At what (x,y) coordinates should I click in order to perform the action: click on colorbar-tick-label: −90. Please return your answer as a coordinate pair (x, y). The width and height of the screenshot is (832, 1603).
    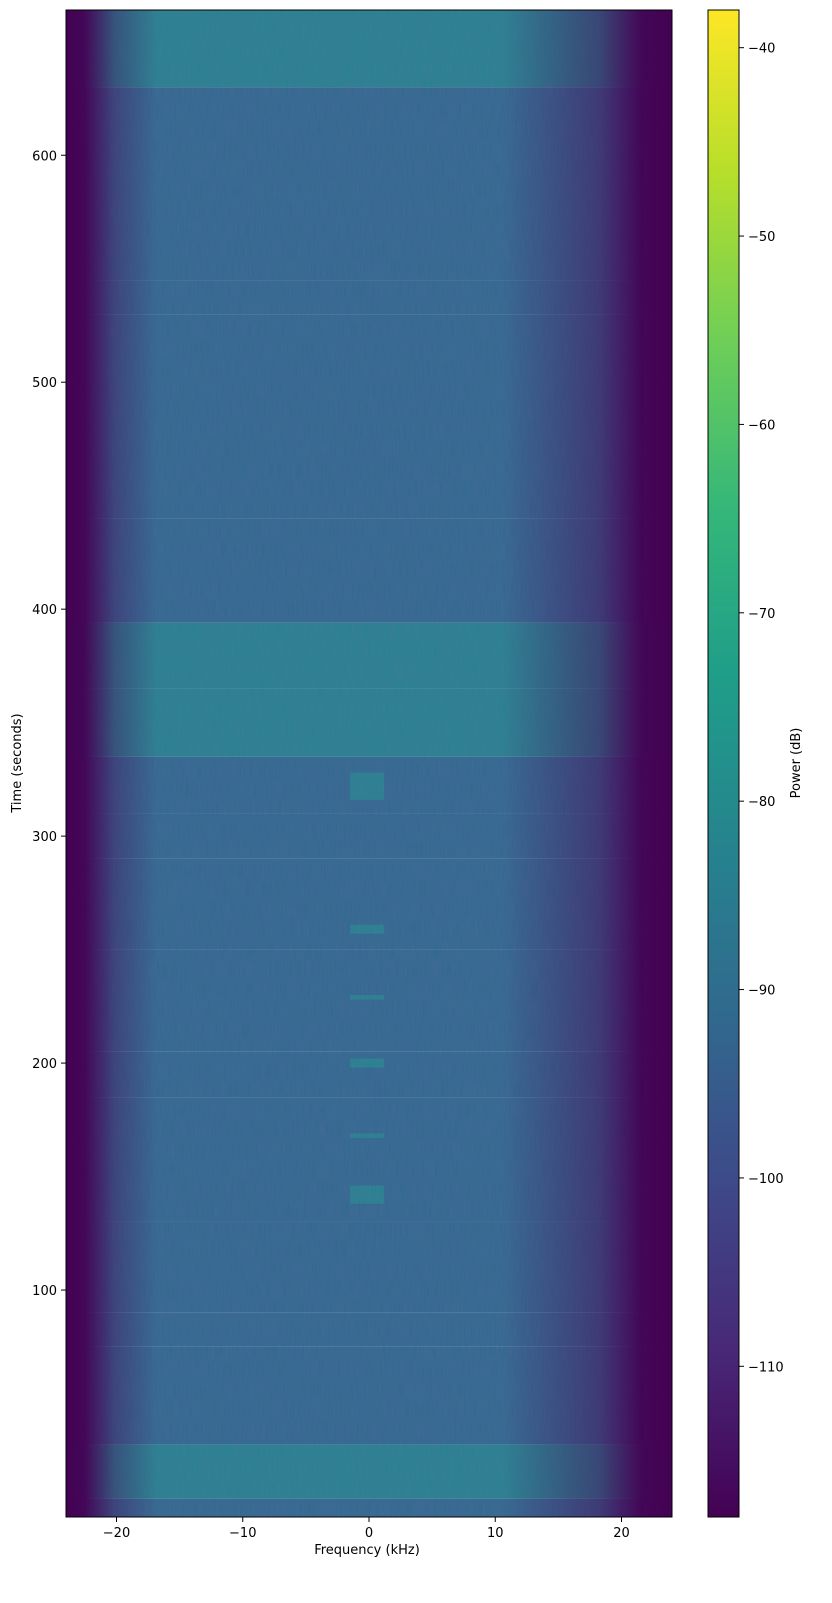
    Looking at the image, I should click on (761, 991).